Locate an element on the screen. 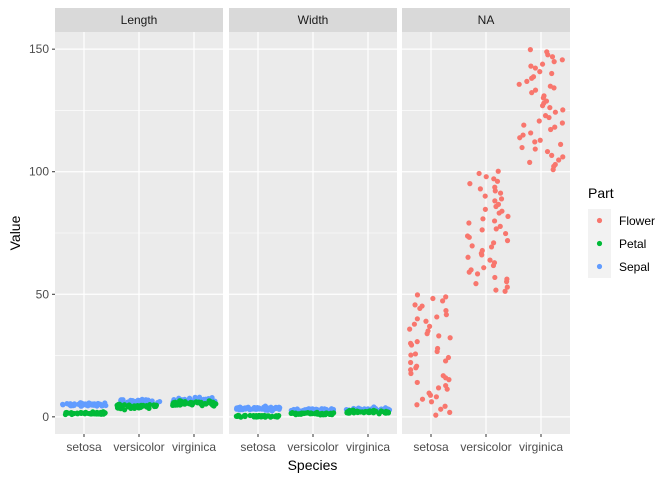  legend-swatch-flower is located at coordinates (599, 220).